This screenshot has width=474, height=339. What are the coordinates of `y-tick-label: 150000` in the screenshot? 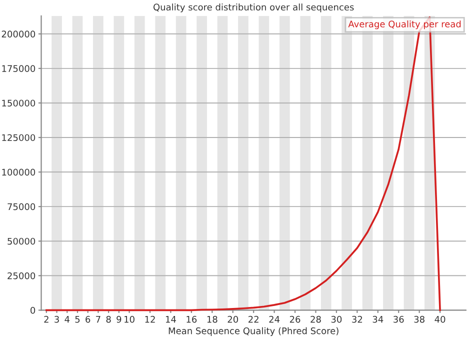 It's located at (19, 103).